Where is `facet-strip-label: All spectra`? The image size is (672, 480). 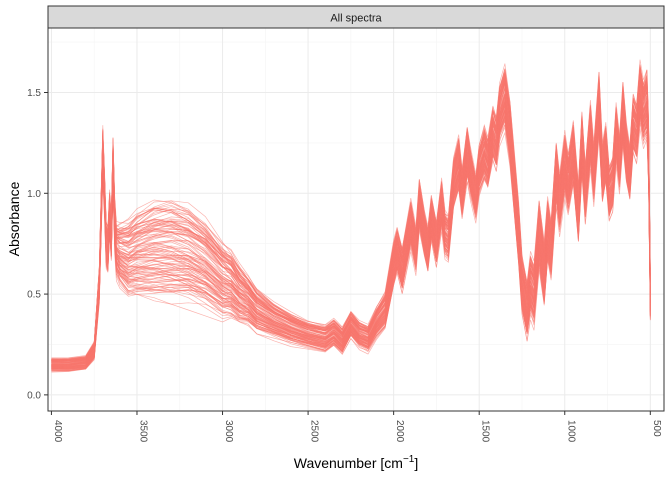 facet-strip-label: All spectra is located at coordinates (356, 19).